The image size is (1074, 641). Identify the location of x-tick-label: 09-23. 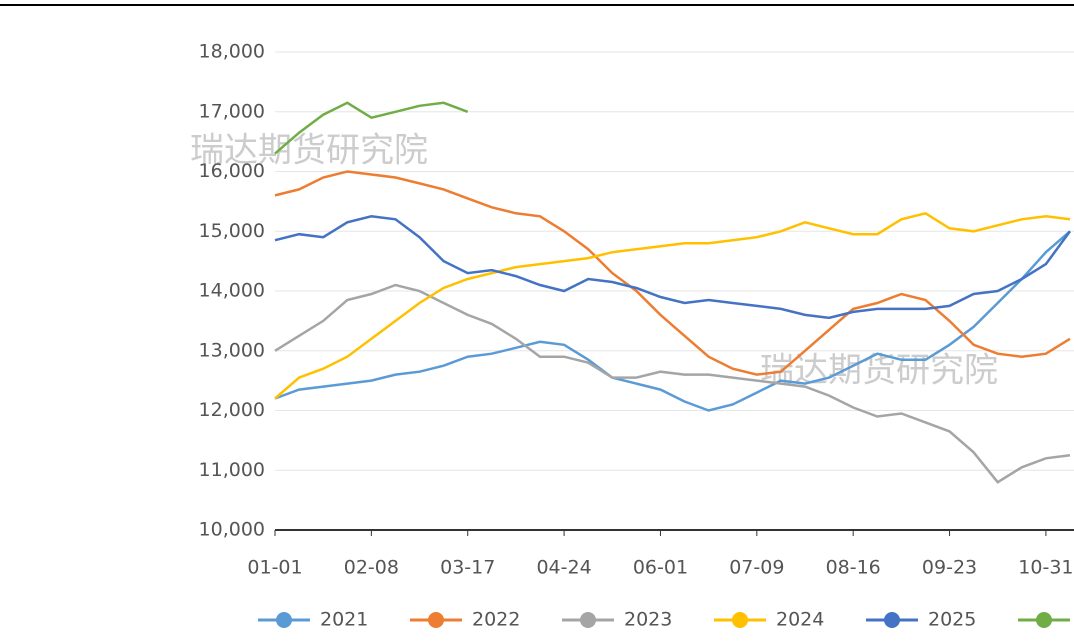
(949, 568).